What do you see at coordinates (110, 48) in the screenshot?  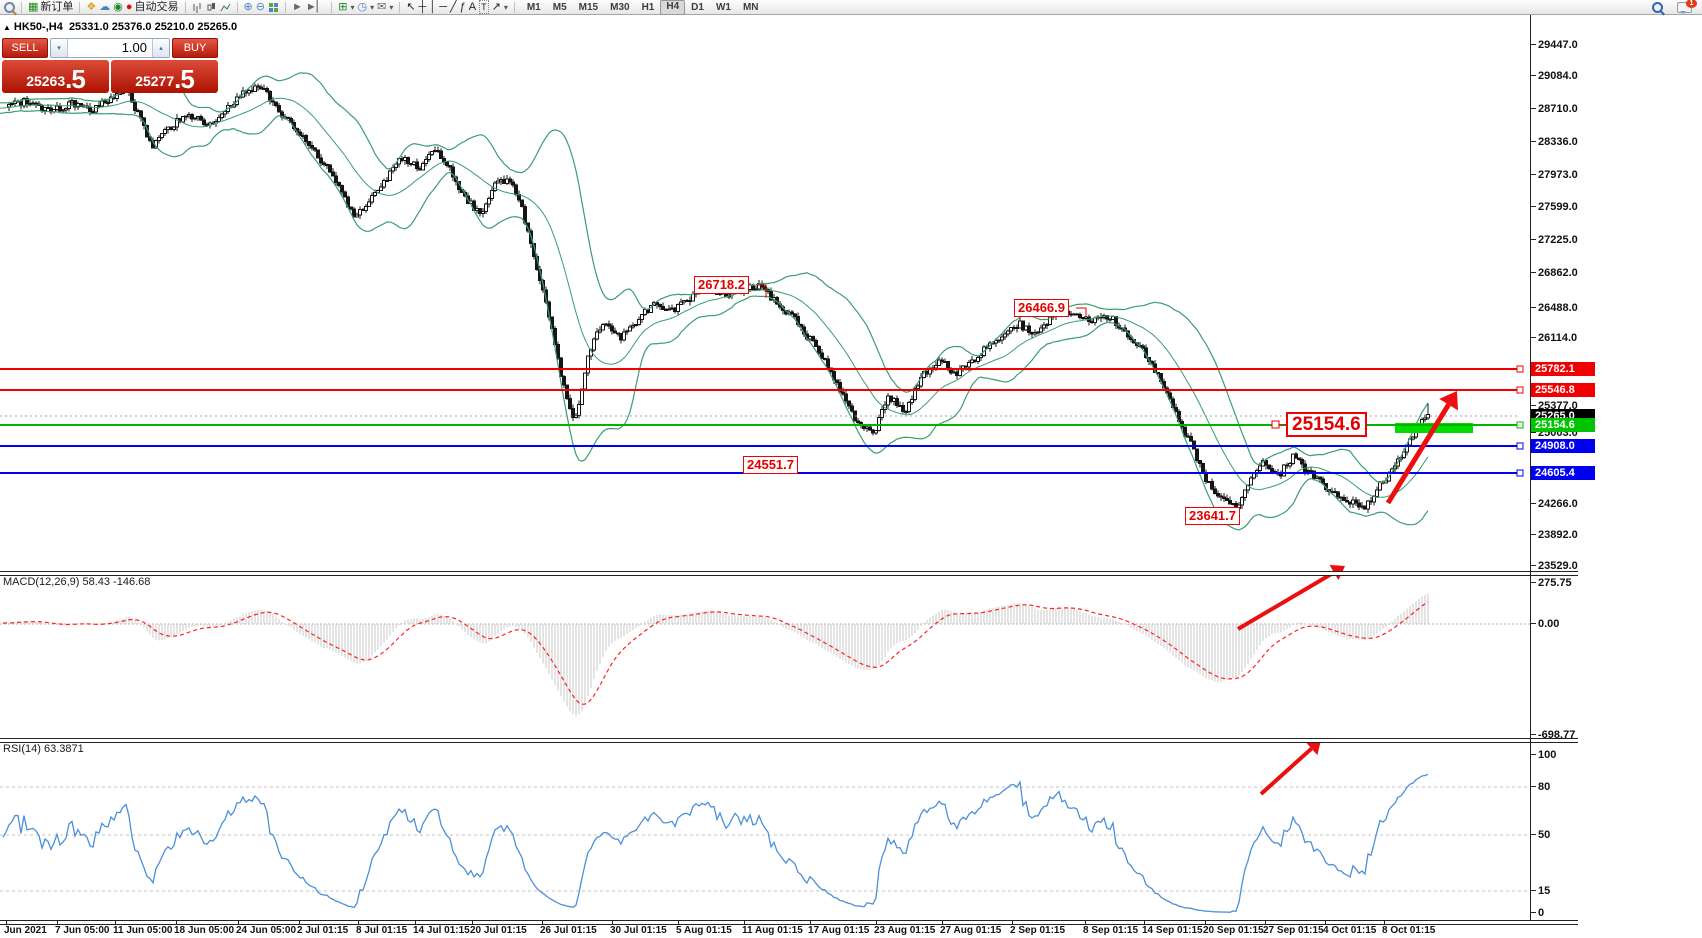 I see `volume-stepper: ▾ 1.00 ▴` at bounding box center [110, 48].